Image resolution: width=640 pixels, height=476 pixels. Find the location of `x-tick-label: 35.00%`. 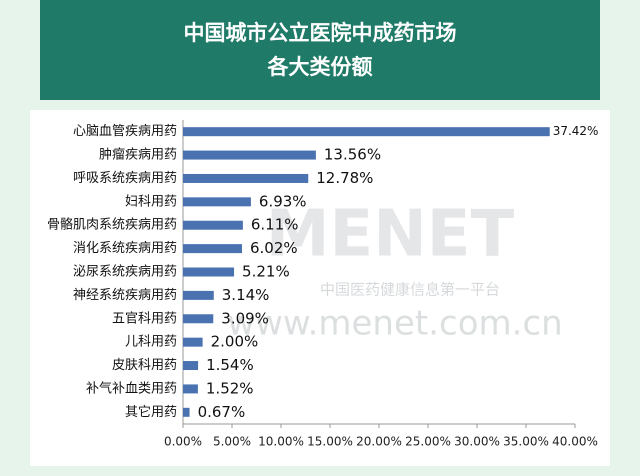

x-tick-label: 35.00% is located at coordinates (526, 442).